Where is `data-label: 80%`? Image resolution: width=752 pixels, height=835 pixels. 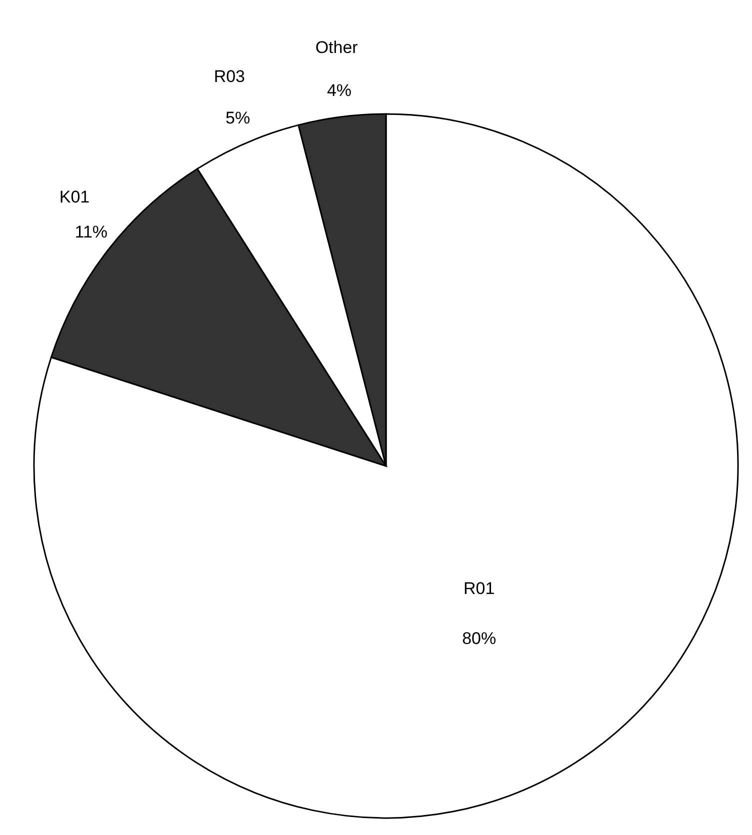 data-label: 80% is located at coordinates (479, 638).